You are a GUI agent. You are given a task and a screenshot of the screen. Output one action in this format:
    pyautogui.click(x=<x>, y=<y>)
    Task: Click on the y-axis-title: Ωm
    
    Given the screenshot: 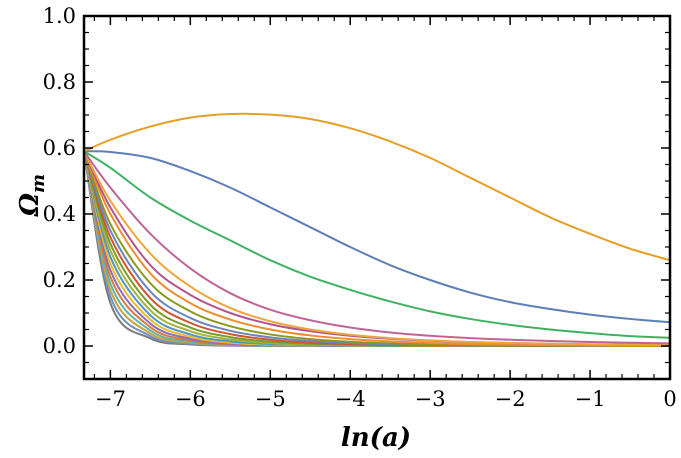 What is the action you would take?
    pyautogui.click(x=32, y=195)
    